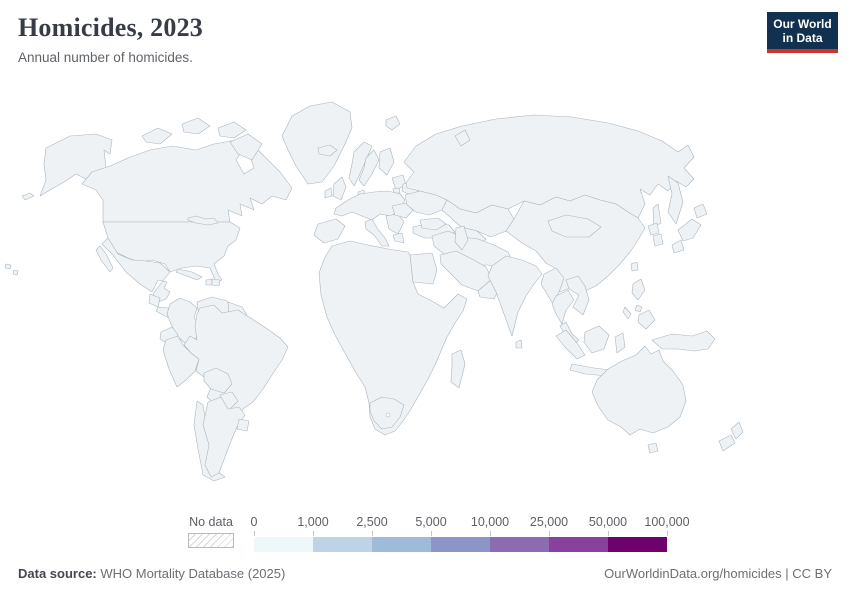  Describe the element at coordinates (620, 343) in the screenshot. I see `country-sulawesi` at that location.